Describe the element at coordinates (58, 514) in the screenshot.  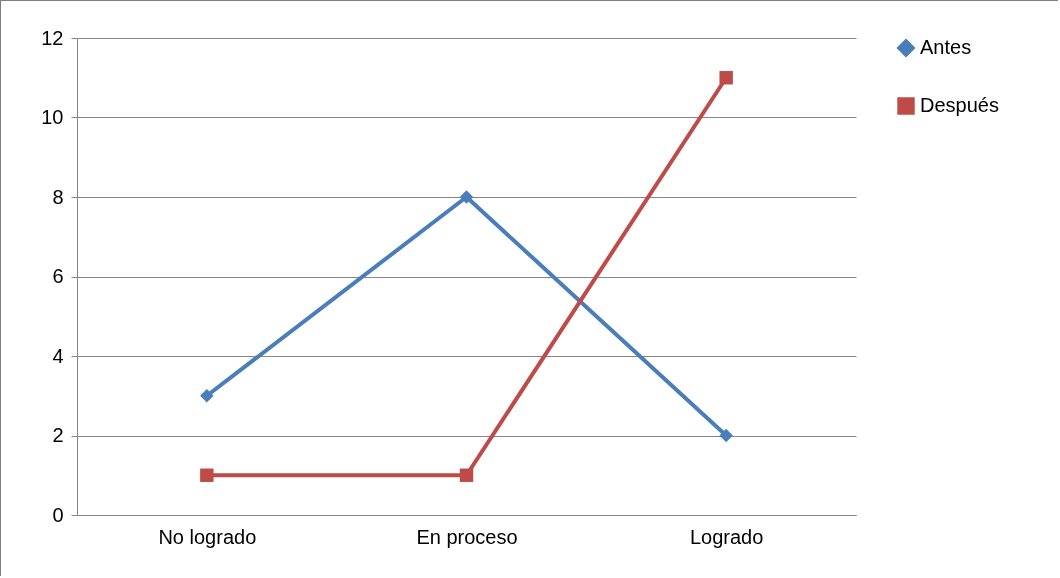
I see `y-tick-label: 0` at that location.